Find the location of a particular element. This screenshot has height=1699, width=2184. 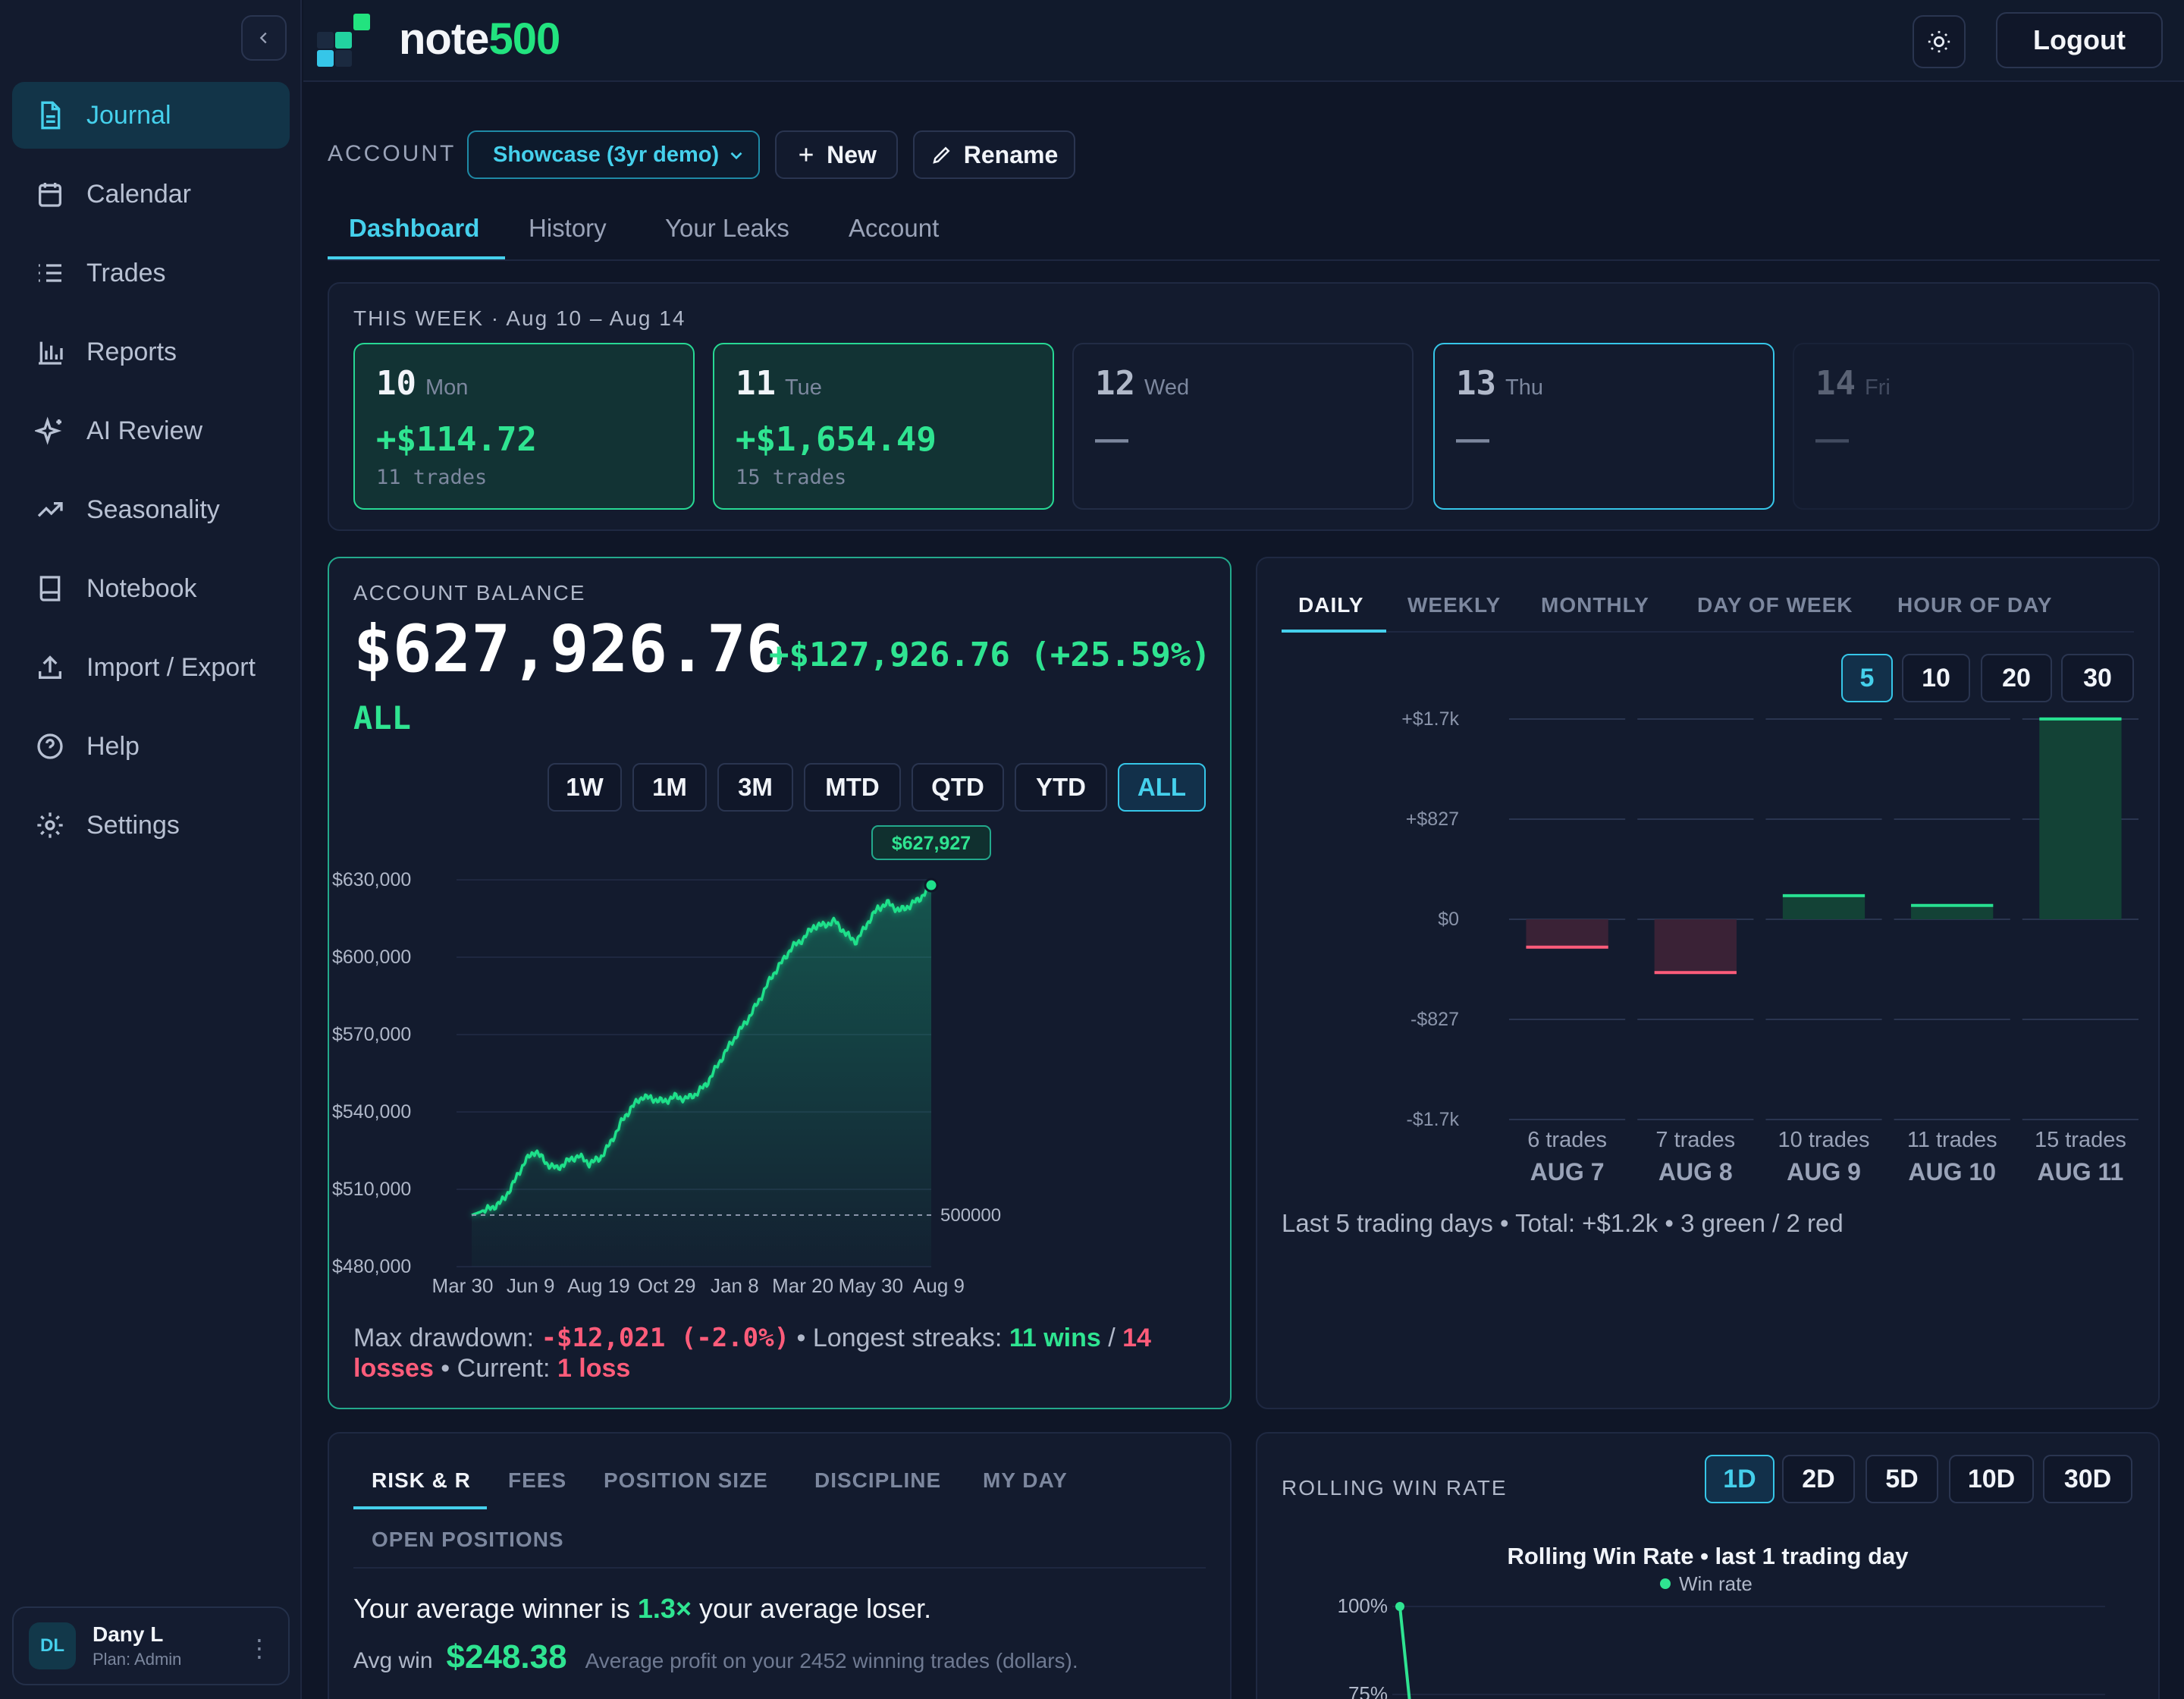

x-tick-label: Mar 20 is located at coordinates (802, 1285).